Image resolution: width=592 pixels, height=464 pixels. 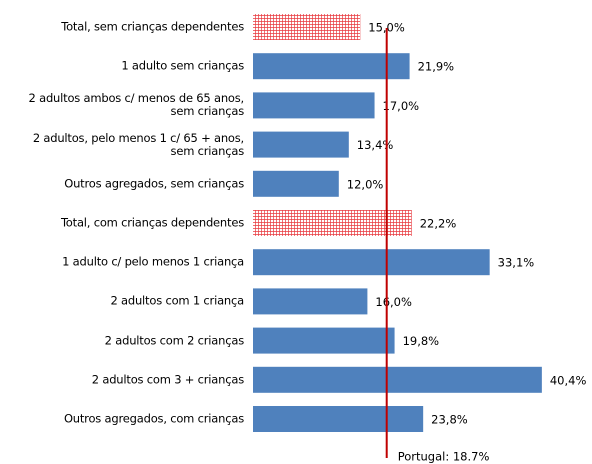 What do you see at coordinates (154, 183) in the screenshot?
I see `category-label: Outros agregados, sem crianças` at bounding box center [154, 183].